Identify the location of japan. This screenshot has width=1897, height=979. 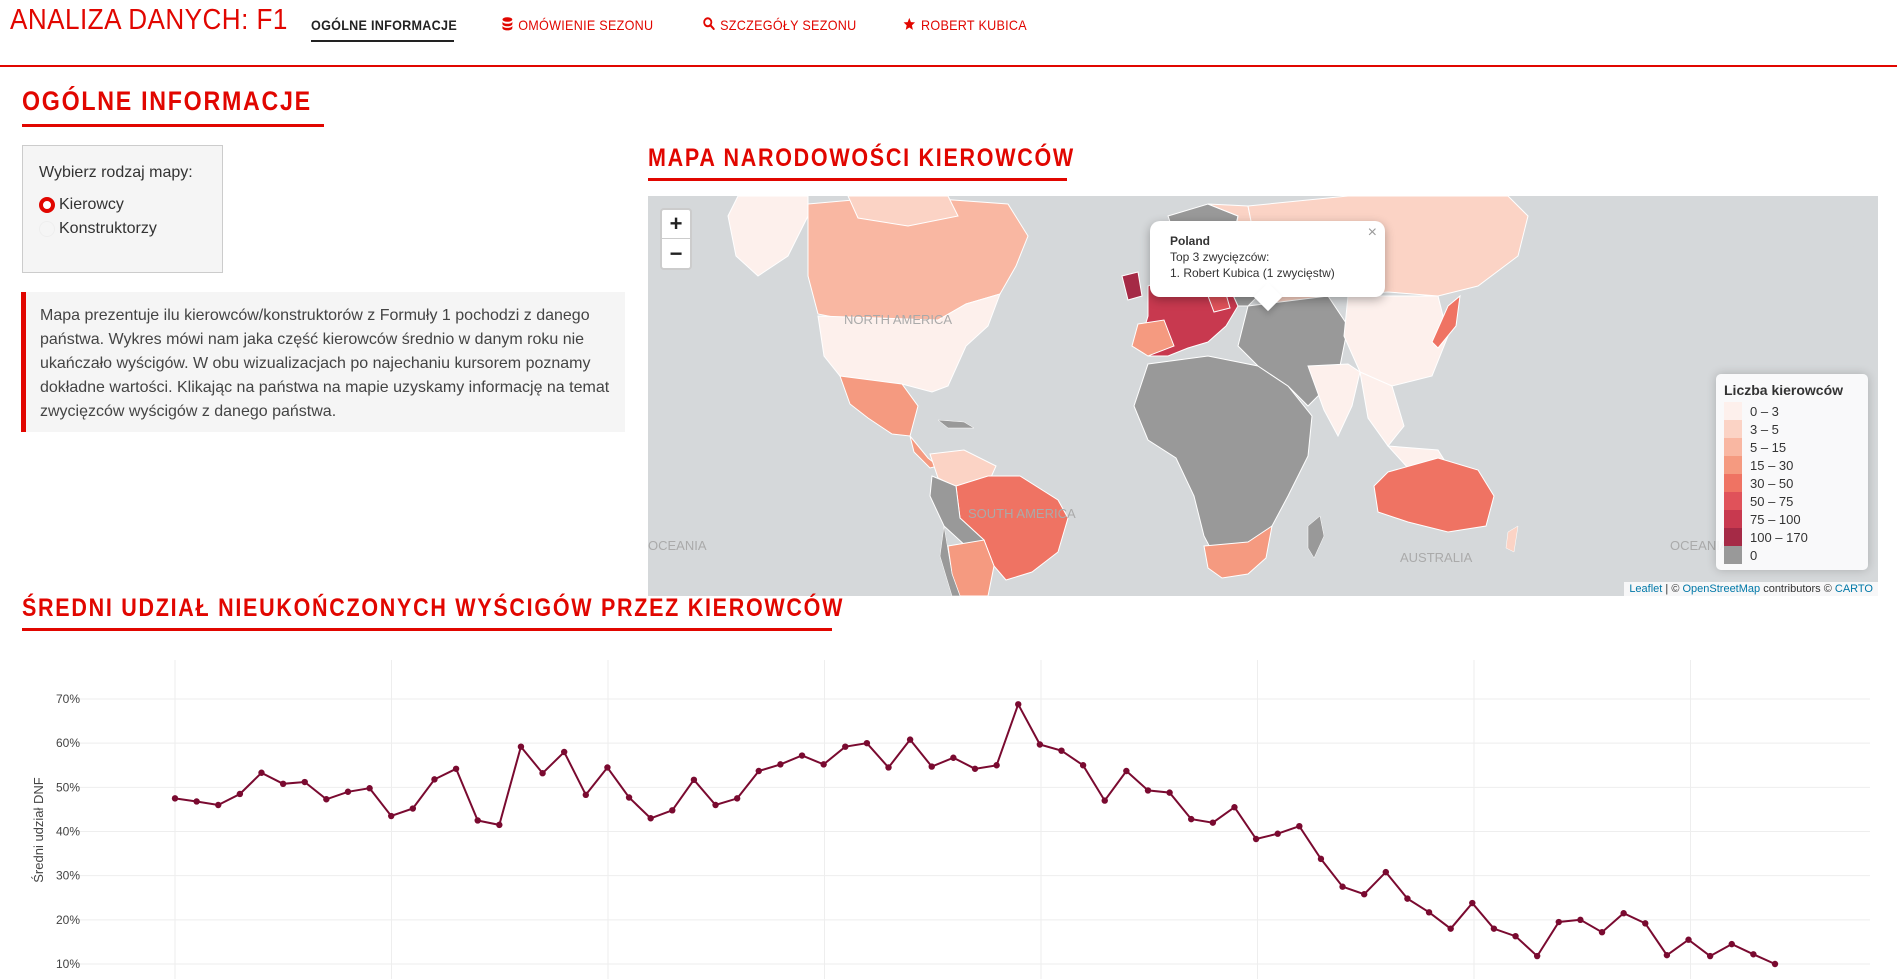
(1446, 321).